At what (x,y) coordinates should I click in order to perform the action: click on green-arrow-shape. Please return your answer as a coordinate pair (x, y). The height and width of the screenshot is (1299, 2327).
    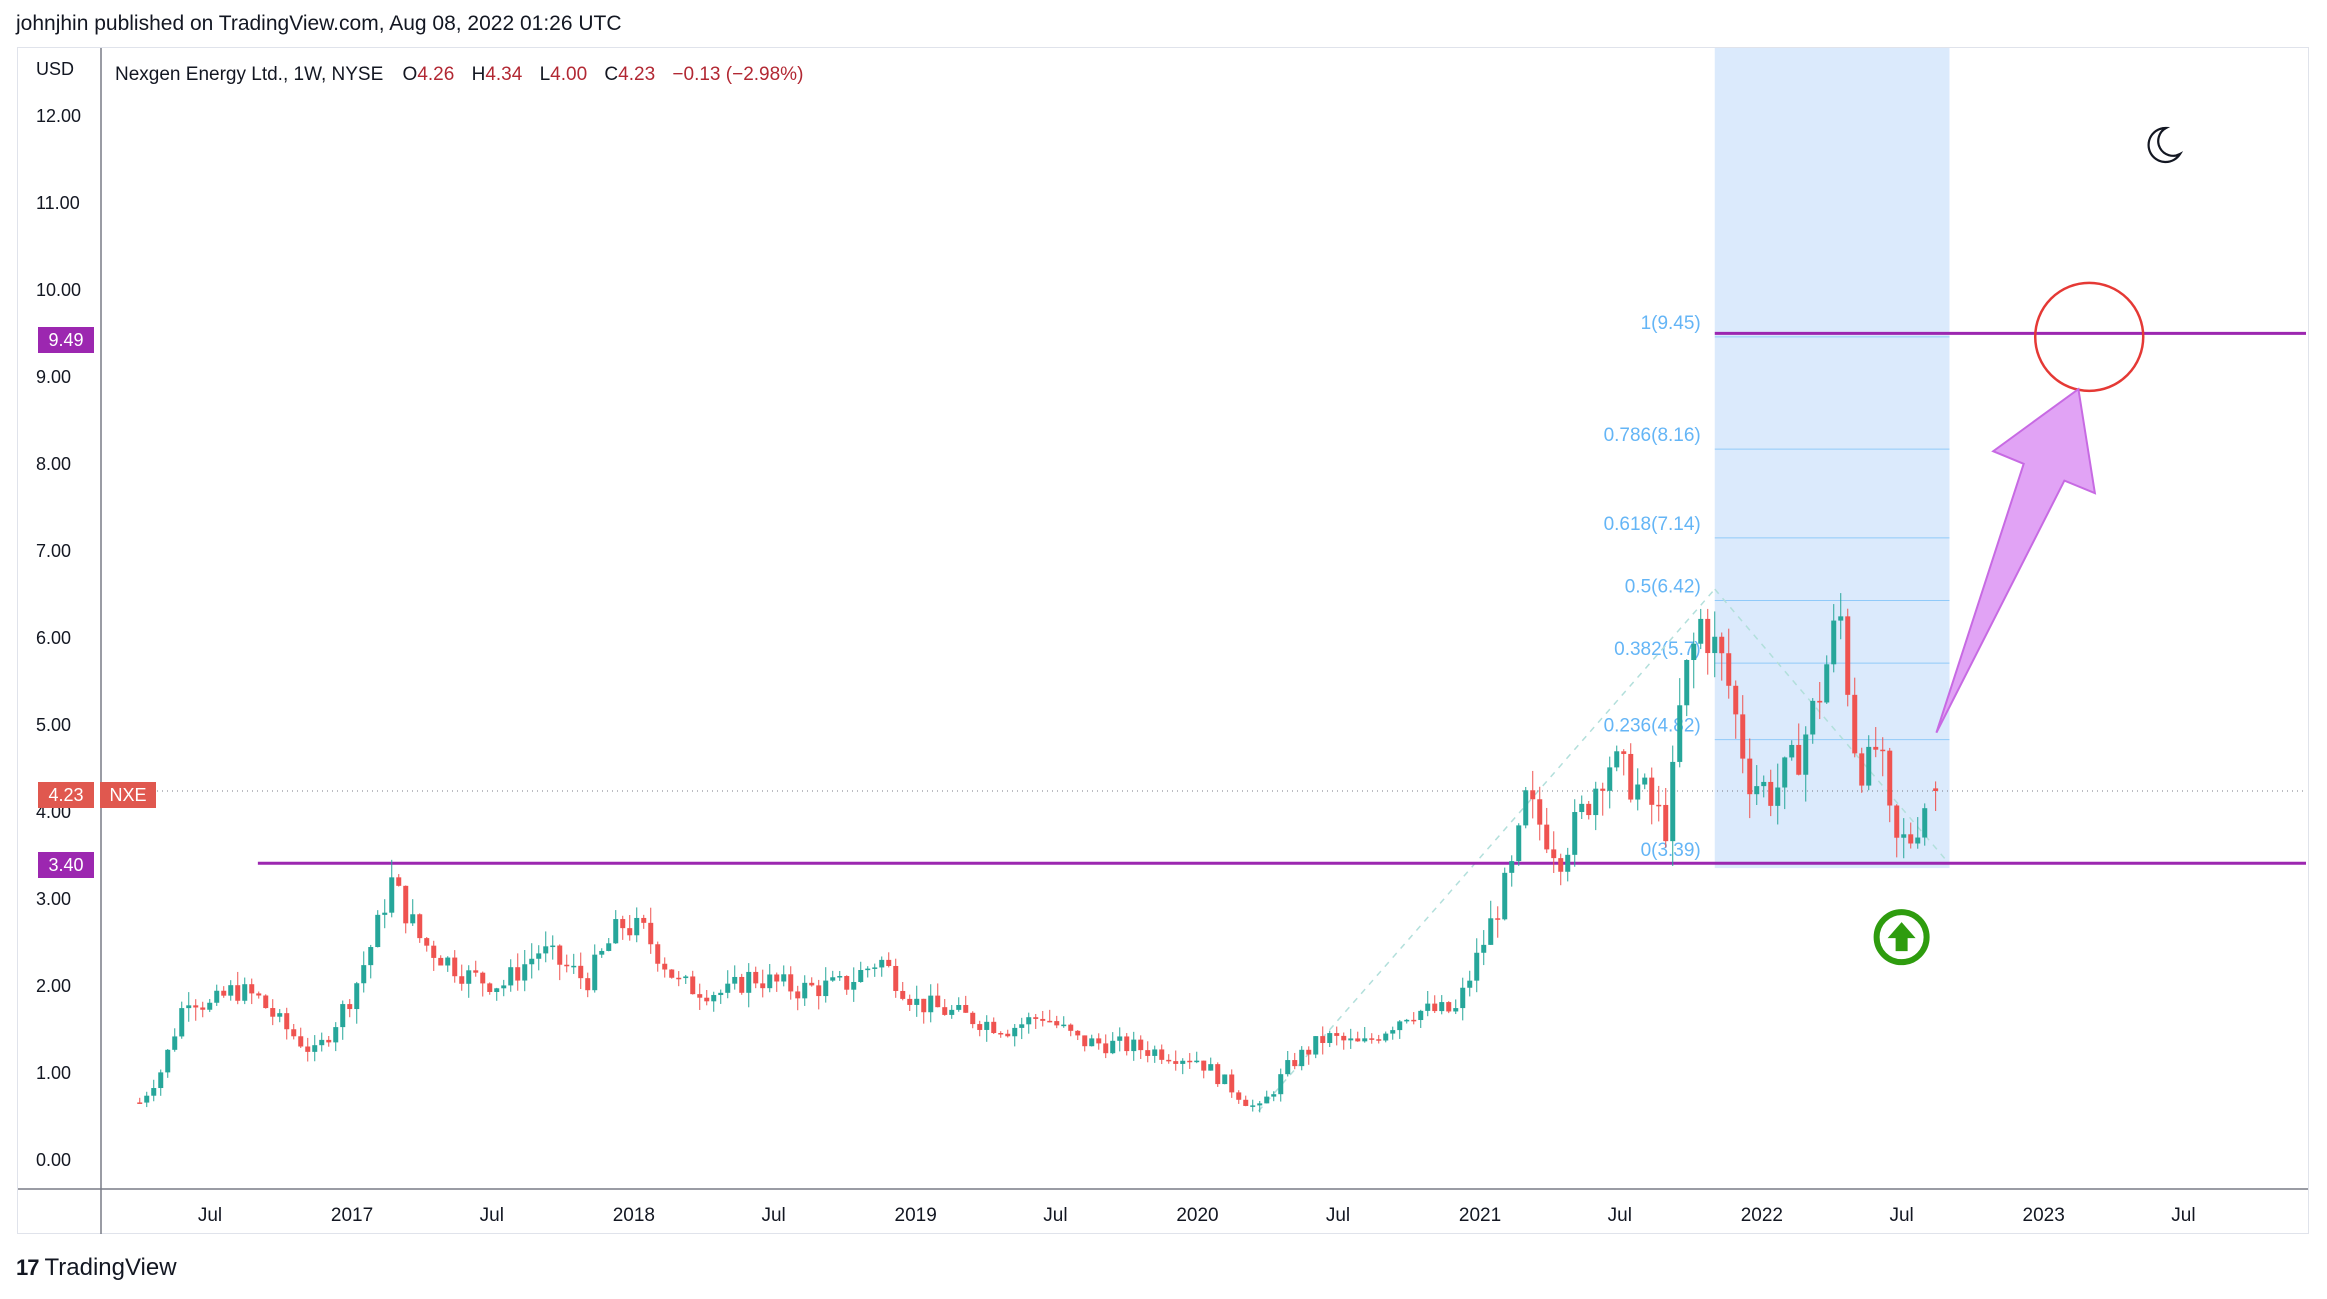
    Looking at the image, I should click on (1901, 937).